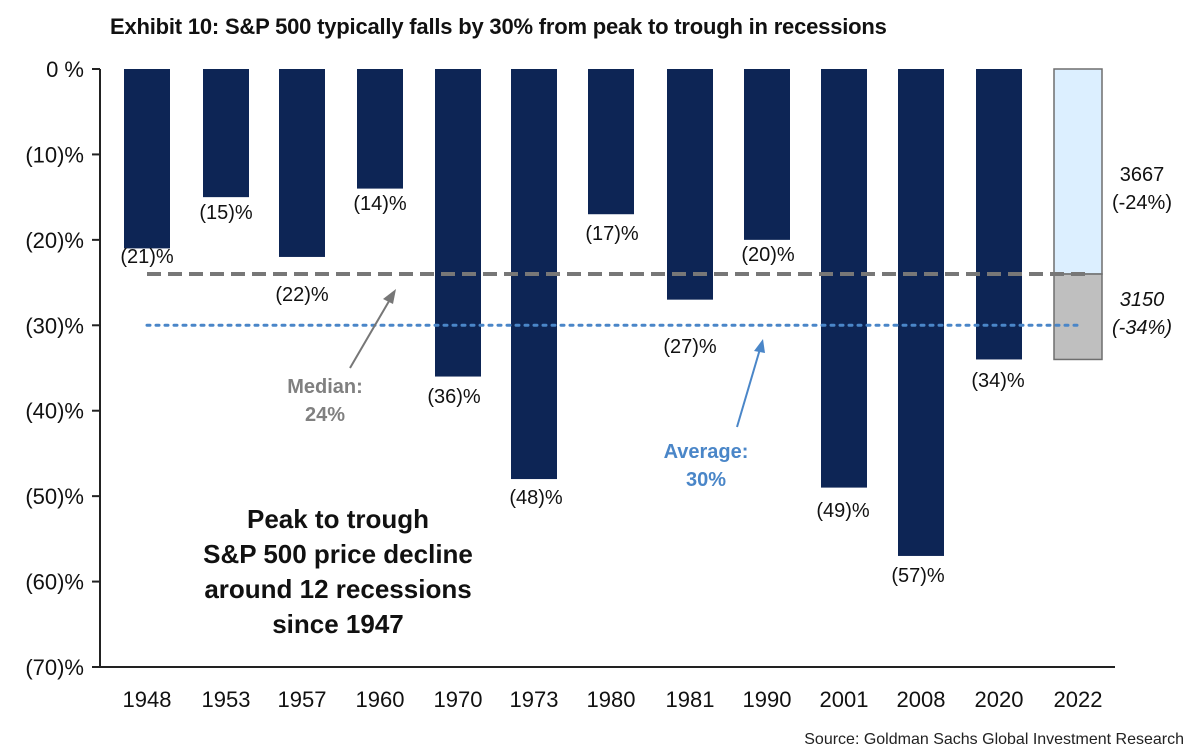 The image size is (1200, 756). Describe the element at coordinates (690, 347) in the screenshot. I see `data-label: (27)%` at that location.